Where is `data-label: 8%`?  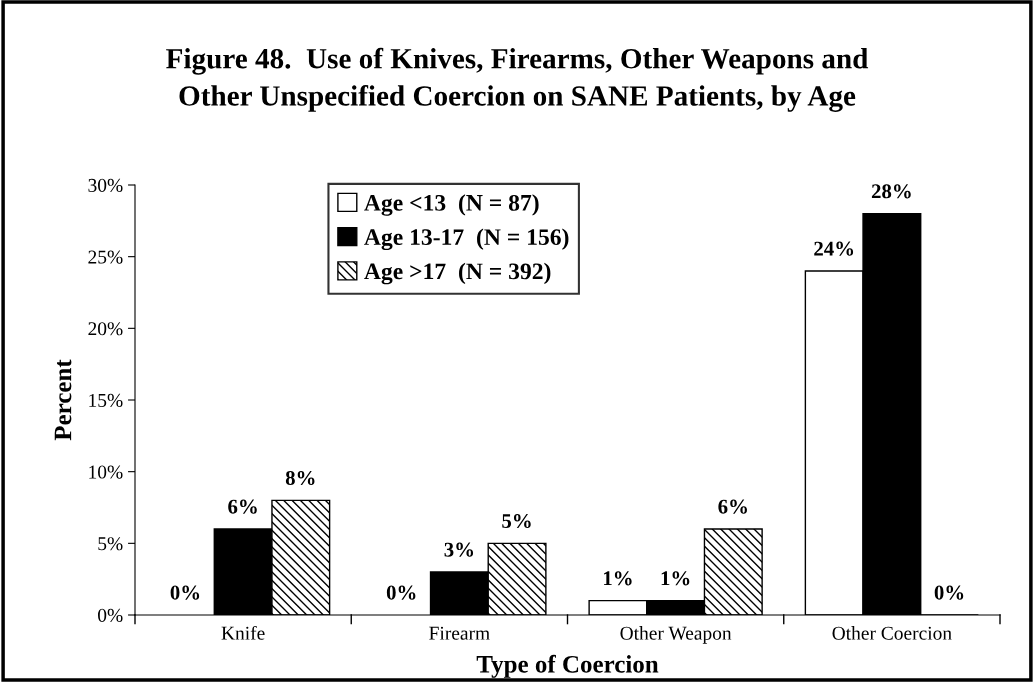
data-label: 8% is located at coordinates (300, 478).